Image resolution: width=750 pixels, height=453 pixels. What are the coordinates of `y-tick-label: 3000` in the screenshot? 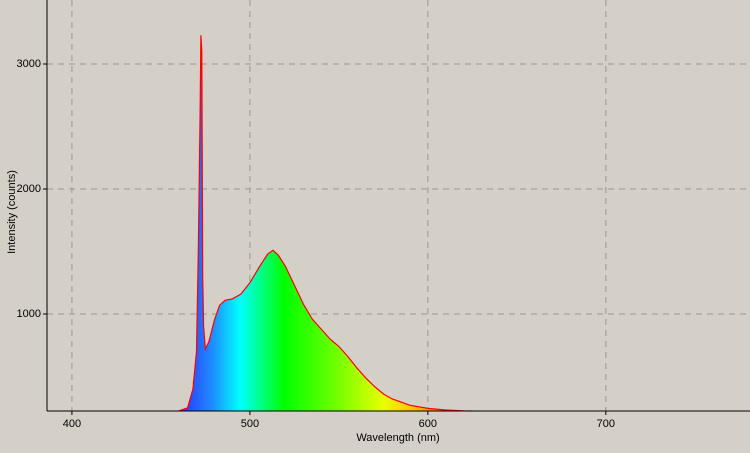 It's located at (29, 64).